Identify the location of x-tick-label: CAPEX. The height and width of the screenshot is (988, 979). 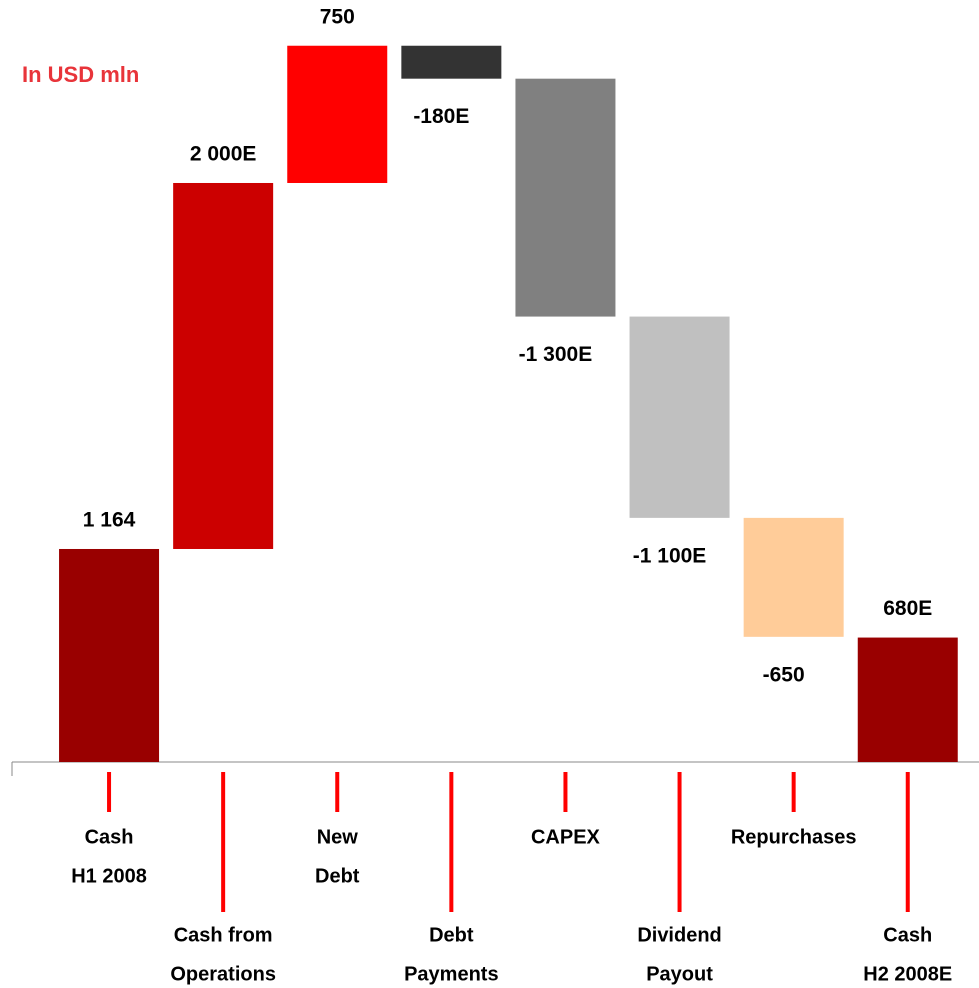
(566, 837).